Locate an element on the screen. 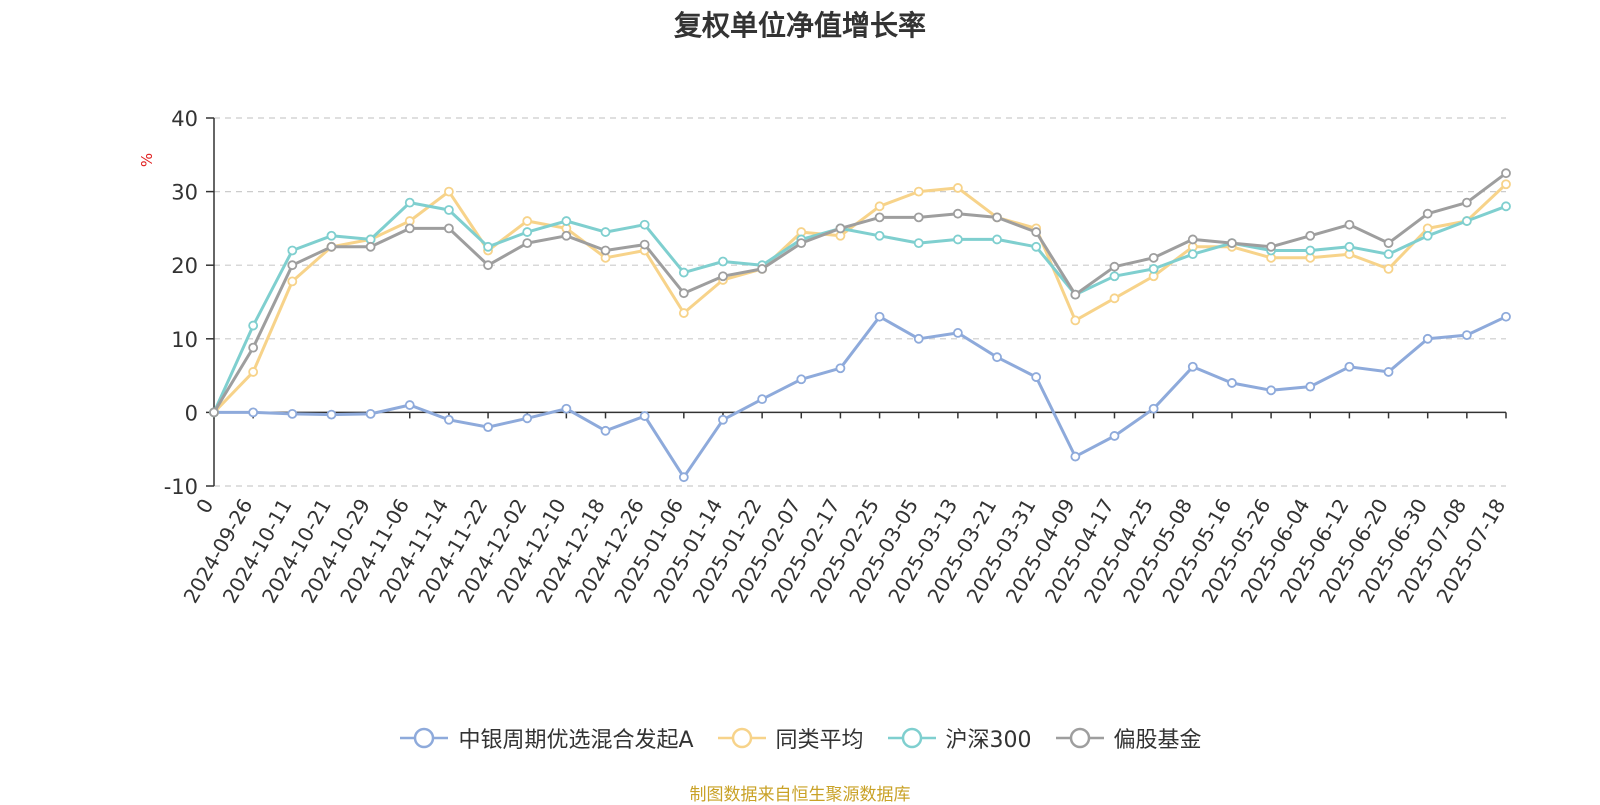 This screenshot has height=805, width=1600. y-tick-label: 40 is located at coordinates (184, 119).